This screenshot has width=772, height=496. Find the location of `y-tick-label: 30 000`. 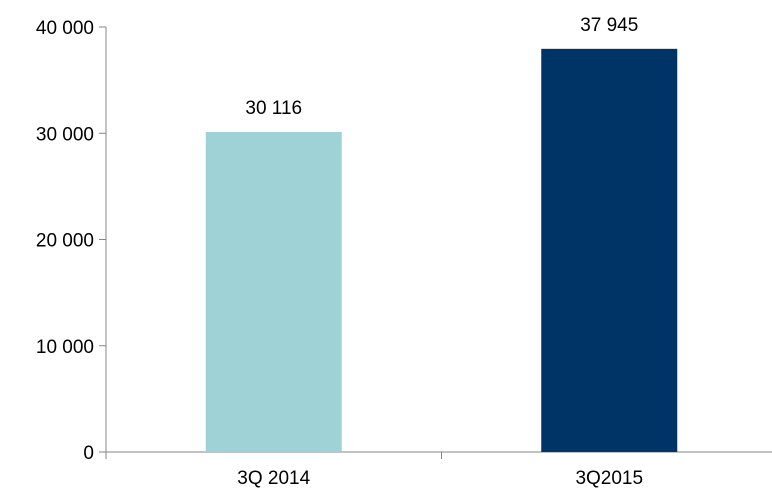

y-tick-label: 30 000 is located at coordinates (65, 134).